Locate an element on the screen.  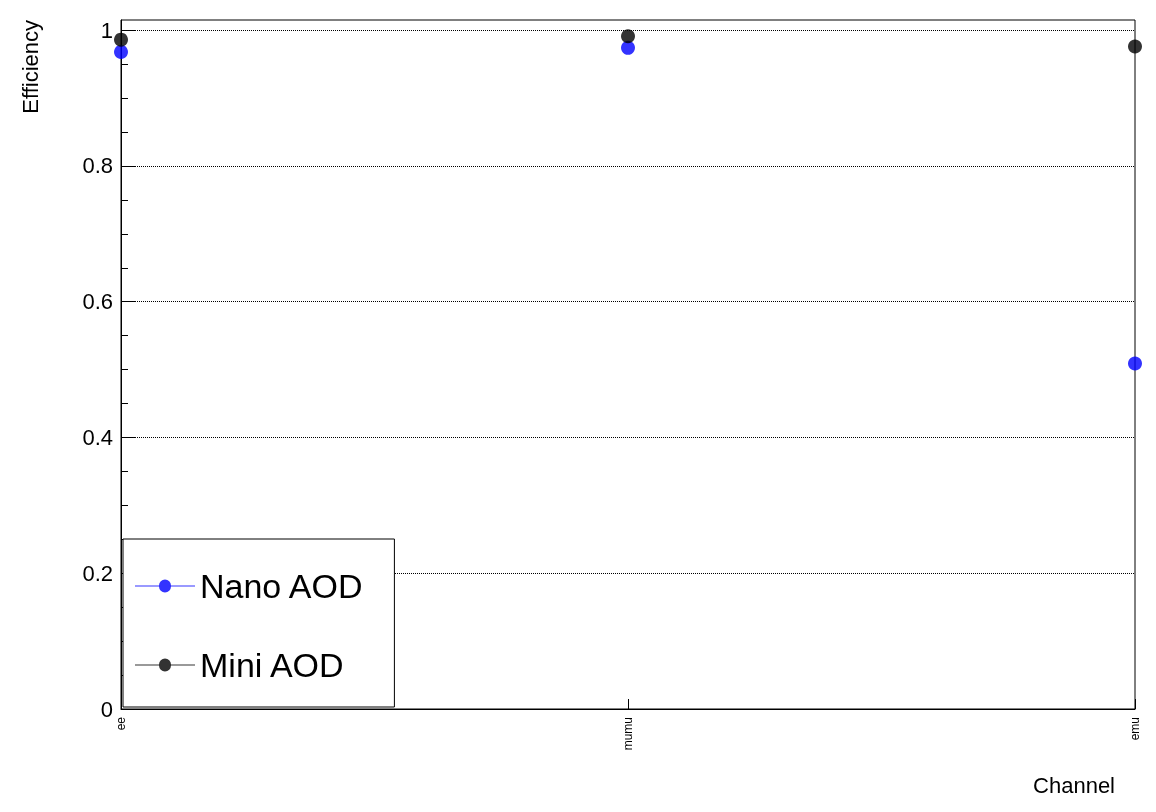
y-tick-label: 0 is located at coordinates (106, 709).